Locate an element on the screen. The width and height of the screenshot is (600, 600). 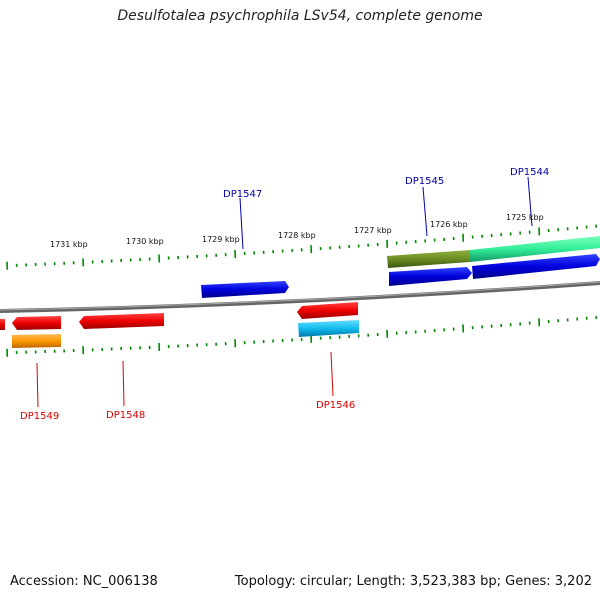
genome-backbone-highlight is located at coordinates (300, 296).